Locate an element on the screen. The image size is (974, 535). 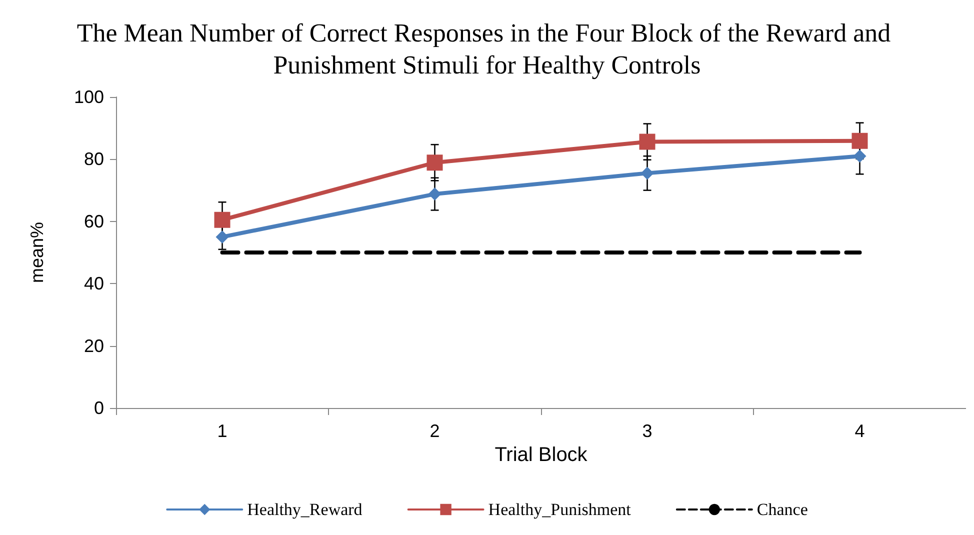
y-tick-label: 100 is located at coordinates (89, 97).